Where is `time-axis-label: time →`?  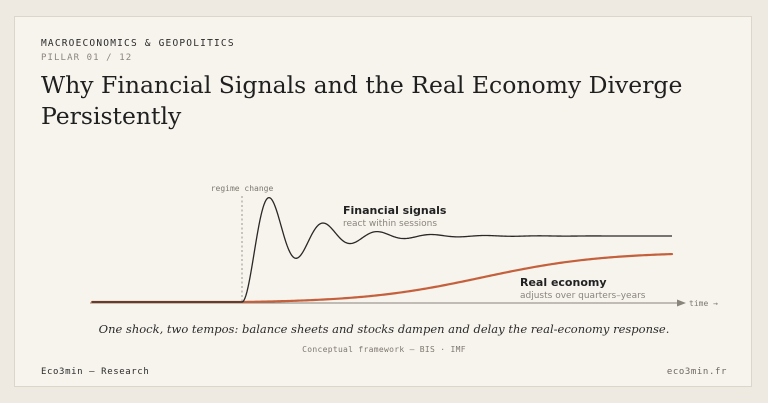
time-axis-label: time → is located at coordinates (703, 303).